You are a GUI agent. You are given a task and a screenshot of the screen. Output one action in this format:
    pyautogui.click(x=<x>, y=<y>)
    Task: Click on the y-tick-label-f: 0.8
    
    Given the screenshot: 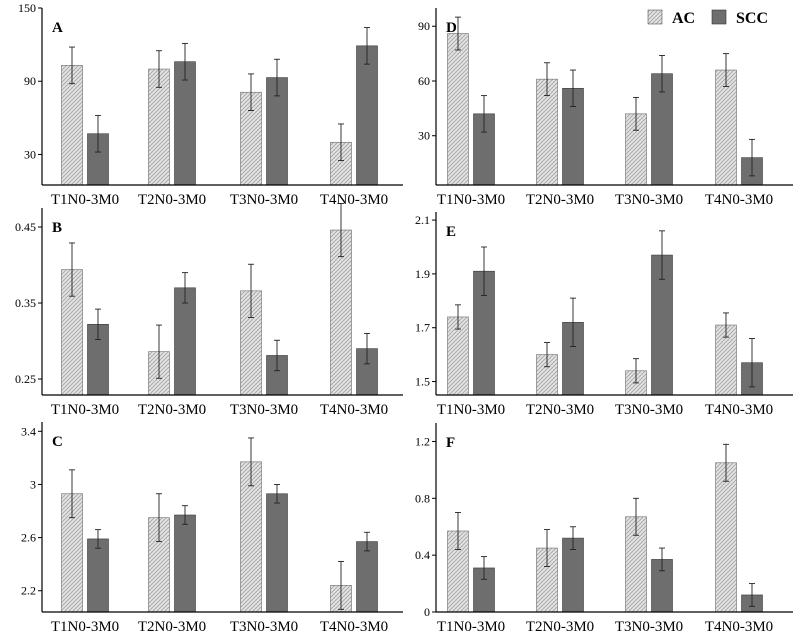 What is the action you would take?
    pyautogui.click(x=422, y=498)
    